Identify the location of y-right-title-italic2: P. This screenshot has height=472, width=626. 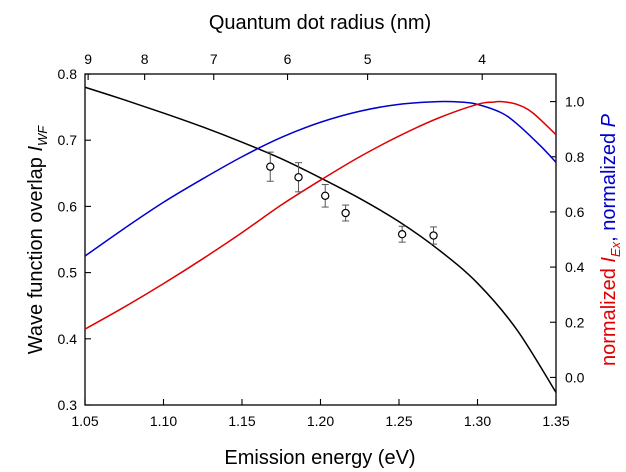
(609, 120).